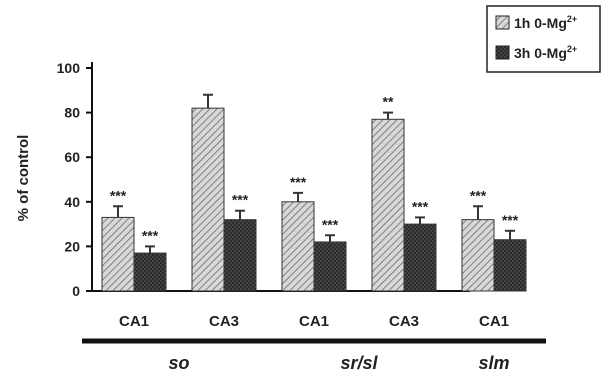 The height and width of the screenshot is (377, 603). Describe the element at coordinates (359, 363) in the screenshot. I see `group-label: sr/sl` at that location.